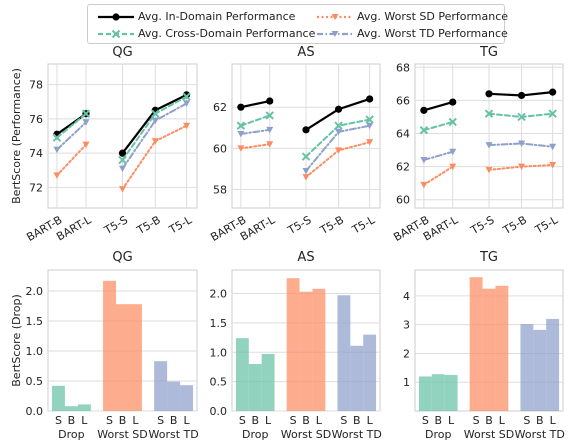 This screenshot has width=572, height=448. I want to click on legend-label: Avg. Worst SD Performance, so click(433, 16).